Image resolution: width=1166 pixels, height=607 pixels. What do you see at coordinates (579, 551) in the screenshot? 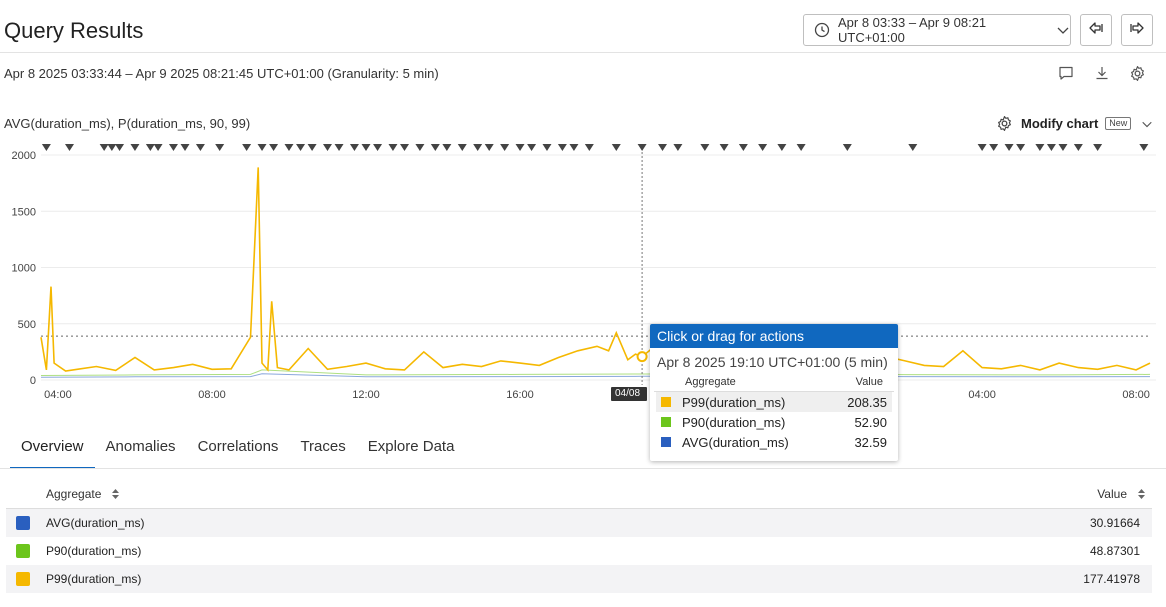
I see `table-row: P90(duration_ms) 48.87301` at bounding box center [579, 551].